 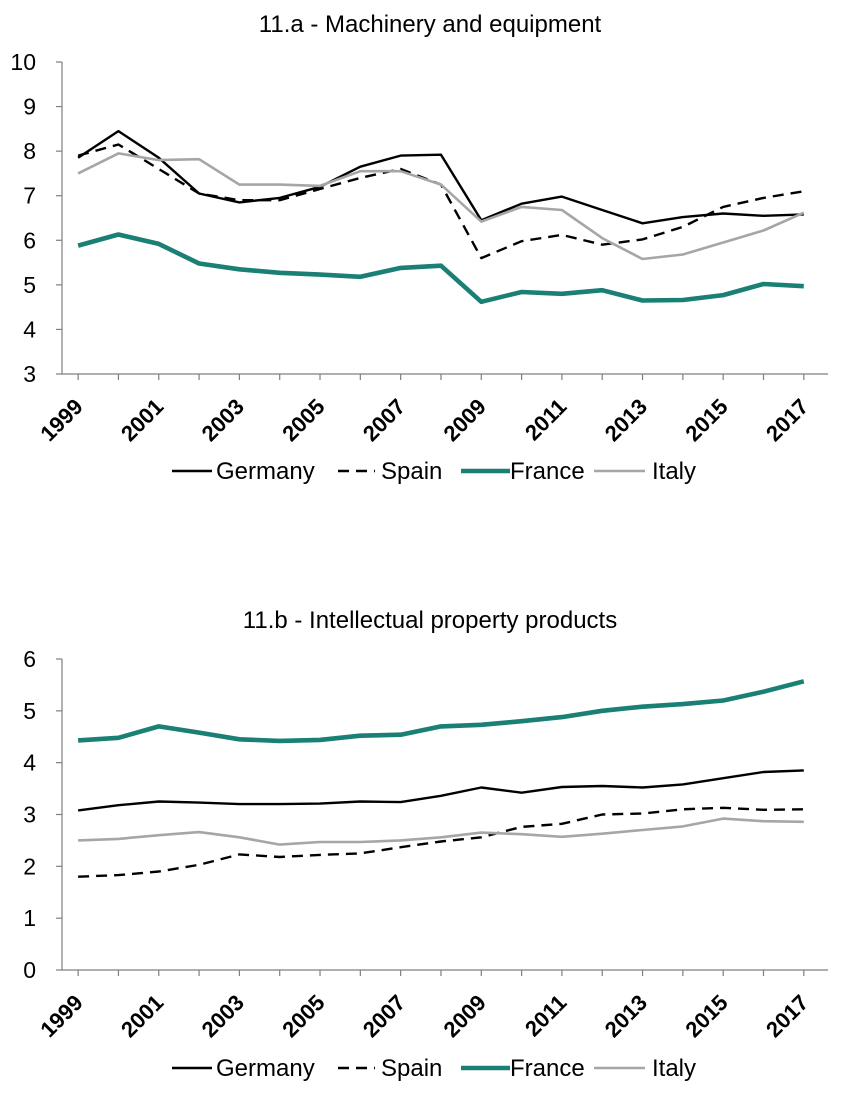 I want to click on y-tick-label: 2, so click(x=29, y=866).